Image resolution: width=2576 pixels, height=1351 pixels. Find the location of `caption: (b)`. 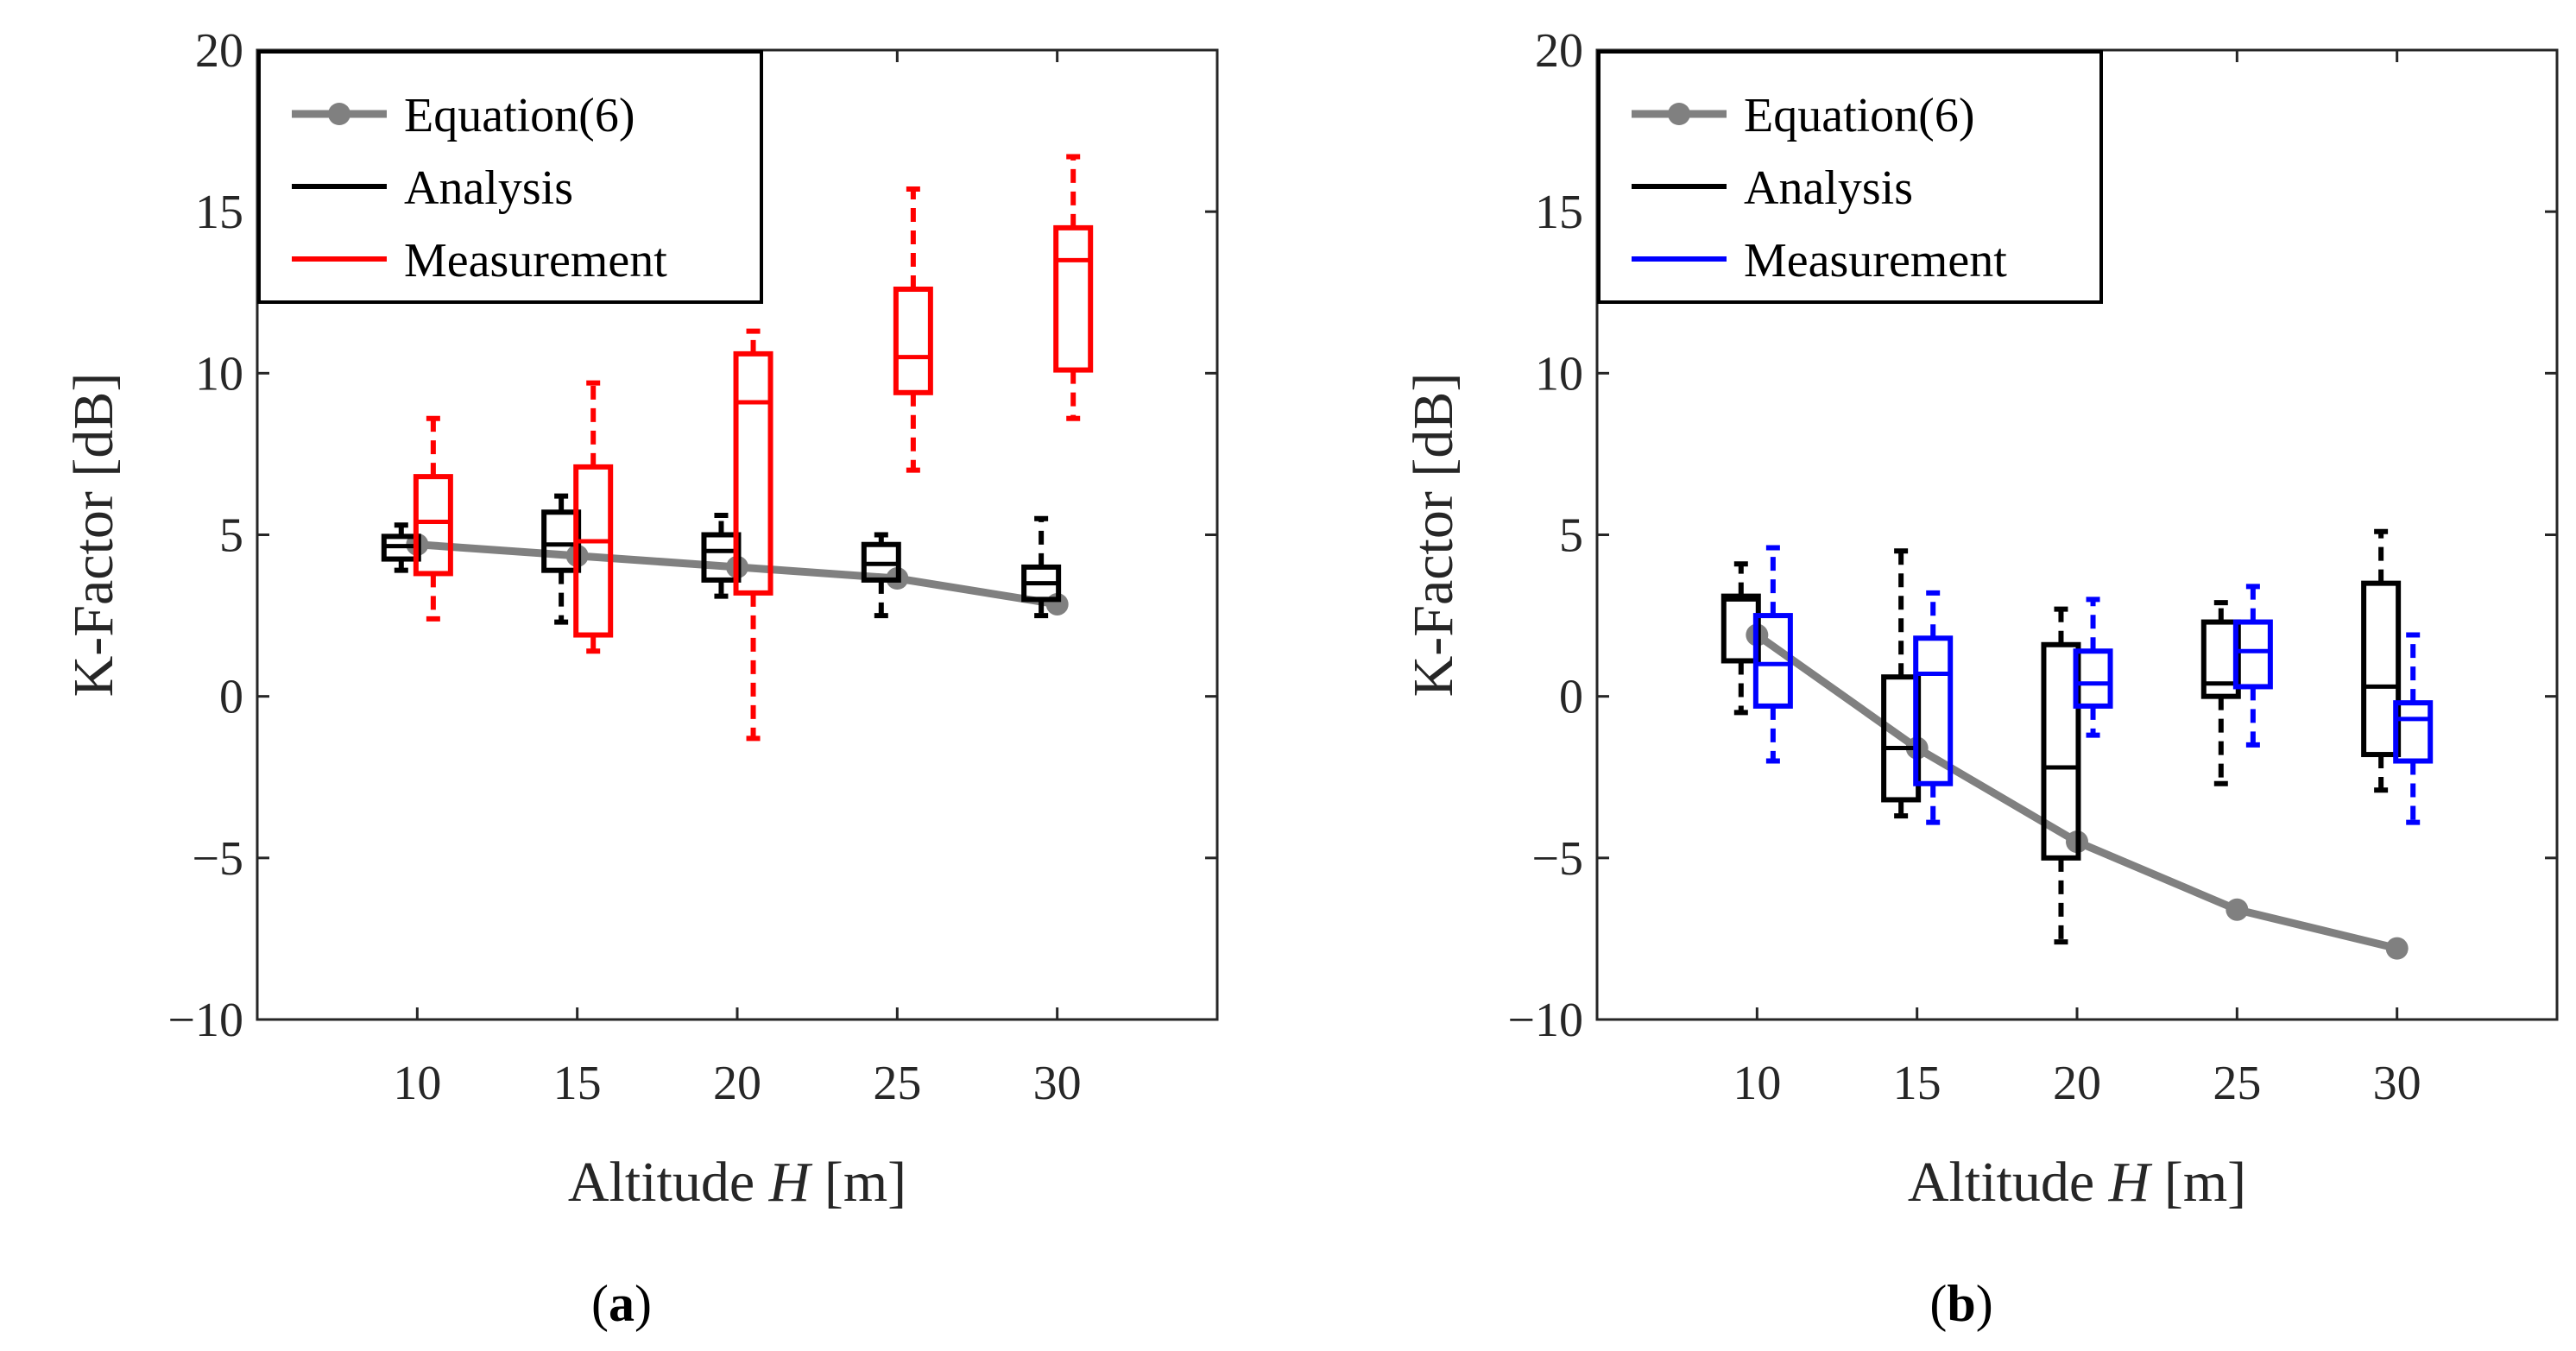

caption: (b) is located at coordinates (1960, 1303).